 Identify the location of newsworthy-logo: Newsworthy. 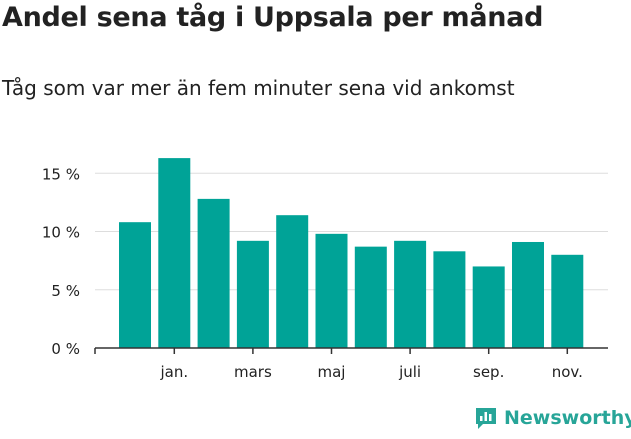
(552, 418).